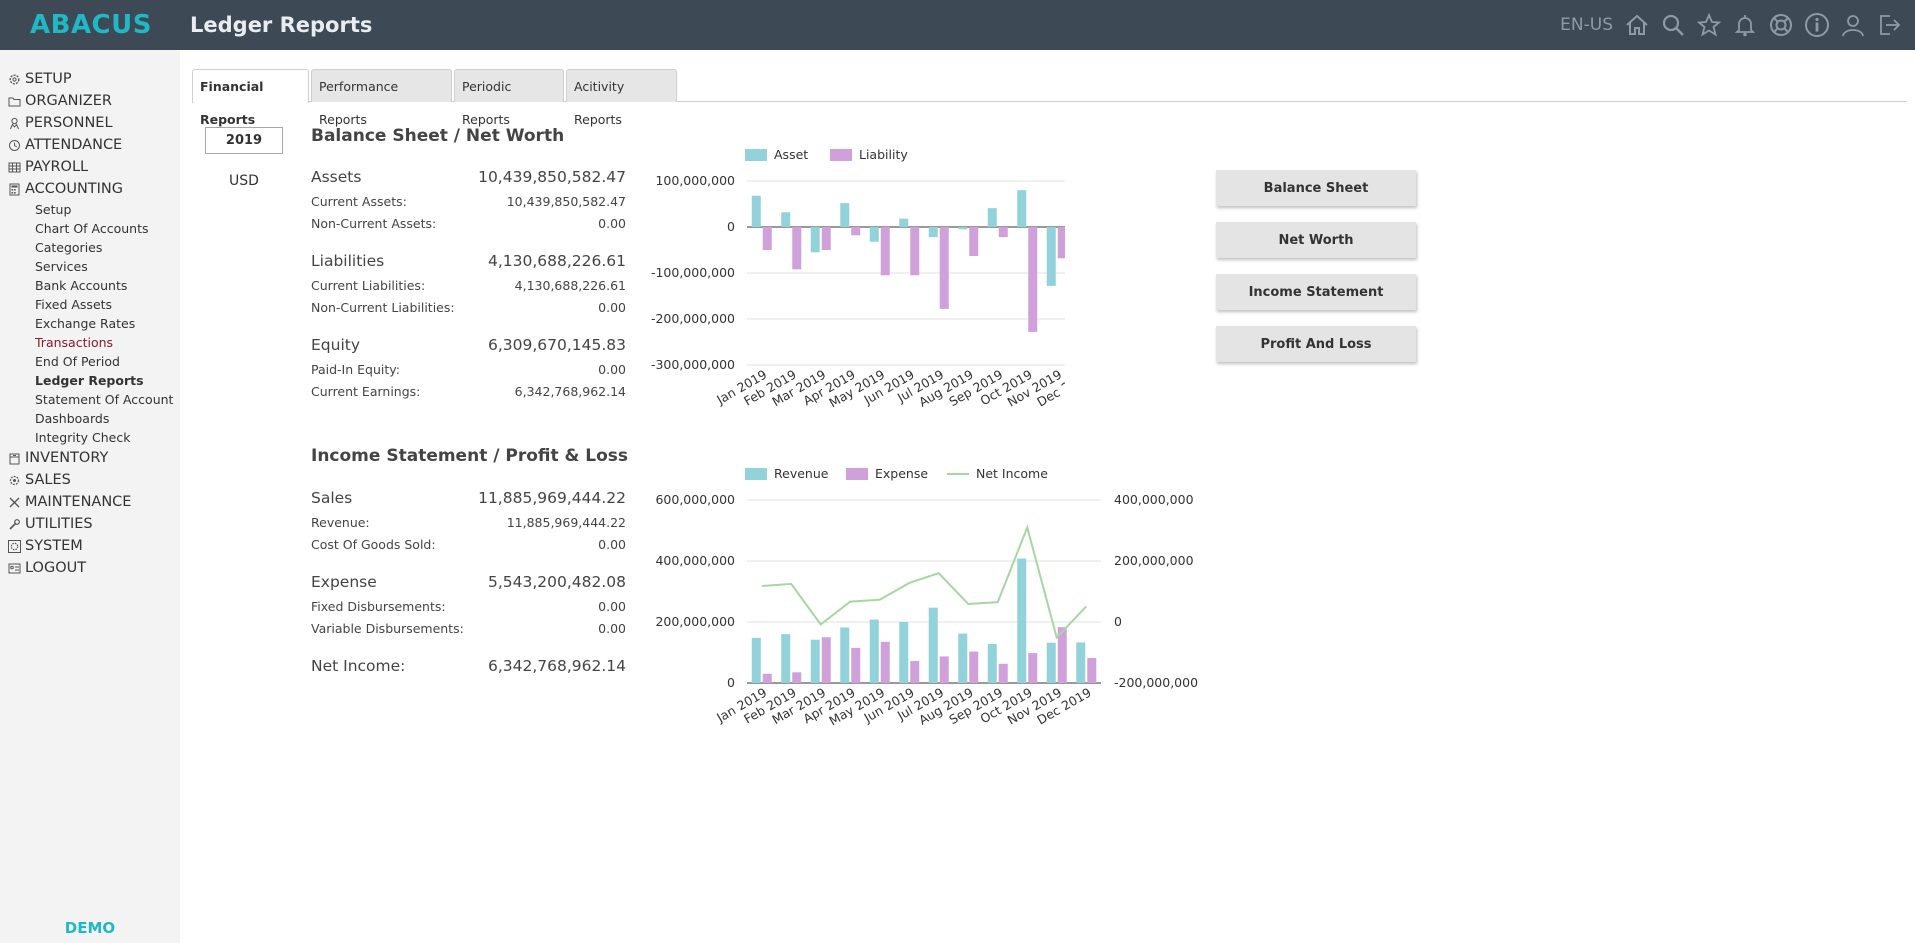  What do you see at coordinates (90, 167) in the screenshot?
I see `sidebar-item-payroll: PAYROLL` at bounding box center [90, 167].